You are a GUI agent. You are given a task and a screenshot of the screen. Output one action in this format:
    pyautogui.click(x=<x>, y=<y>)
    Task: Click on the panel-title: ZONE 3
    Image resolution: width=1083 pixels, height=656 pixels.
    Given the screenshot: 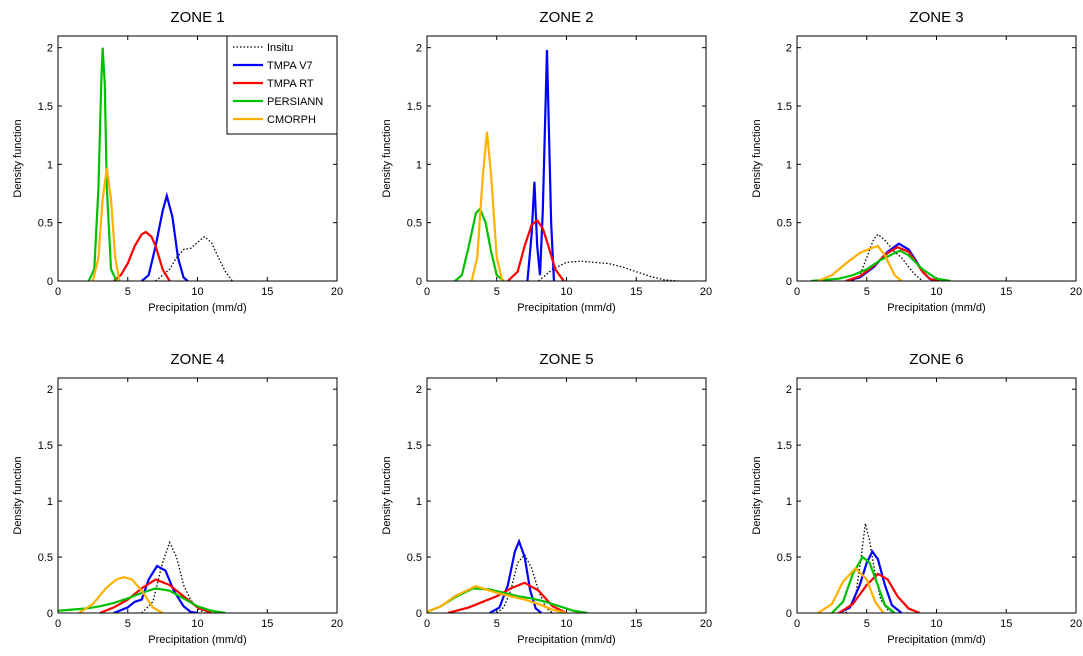 What is the action you would take?
    pyautogui.click(x=936, y=17)
    